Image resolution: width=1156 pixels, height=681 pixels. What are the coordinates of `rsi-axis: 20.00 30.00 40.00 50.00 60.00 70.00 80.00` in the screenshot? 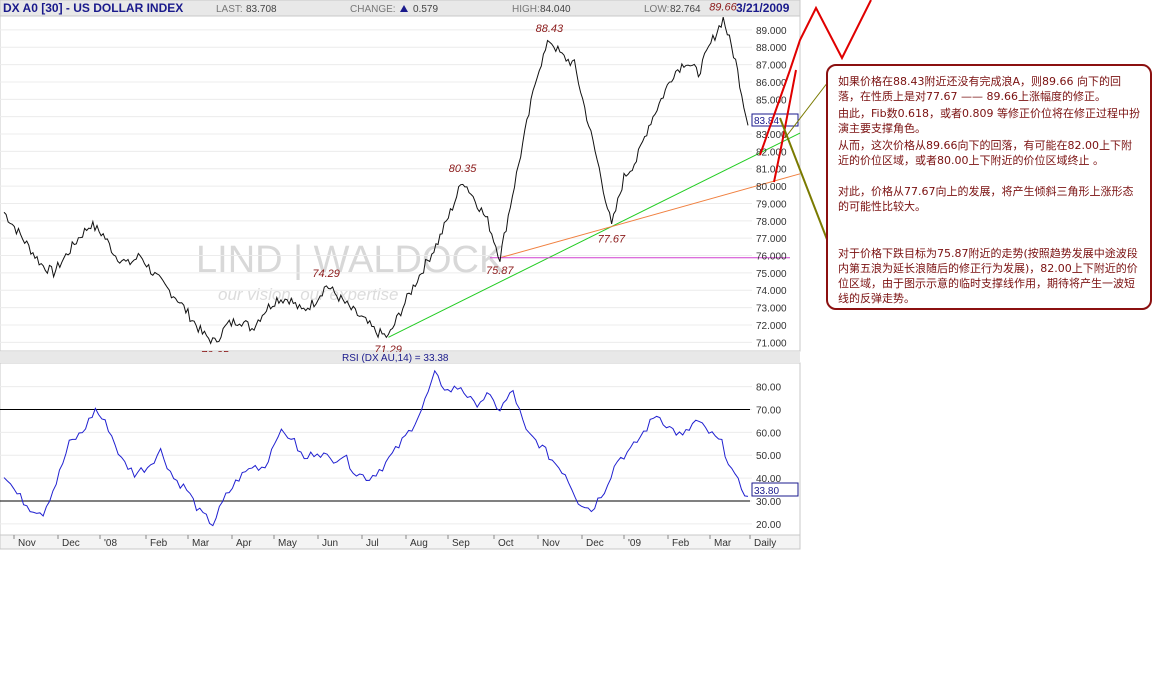 It's located at (768, 457).